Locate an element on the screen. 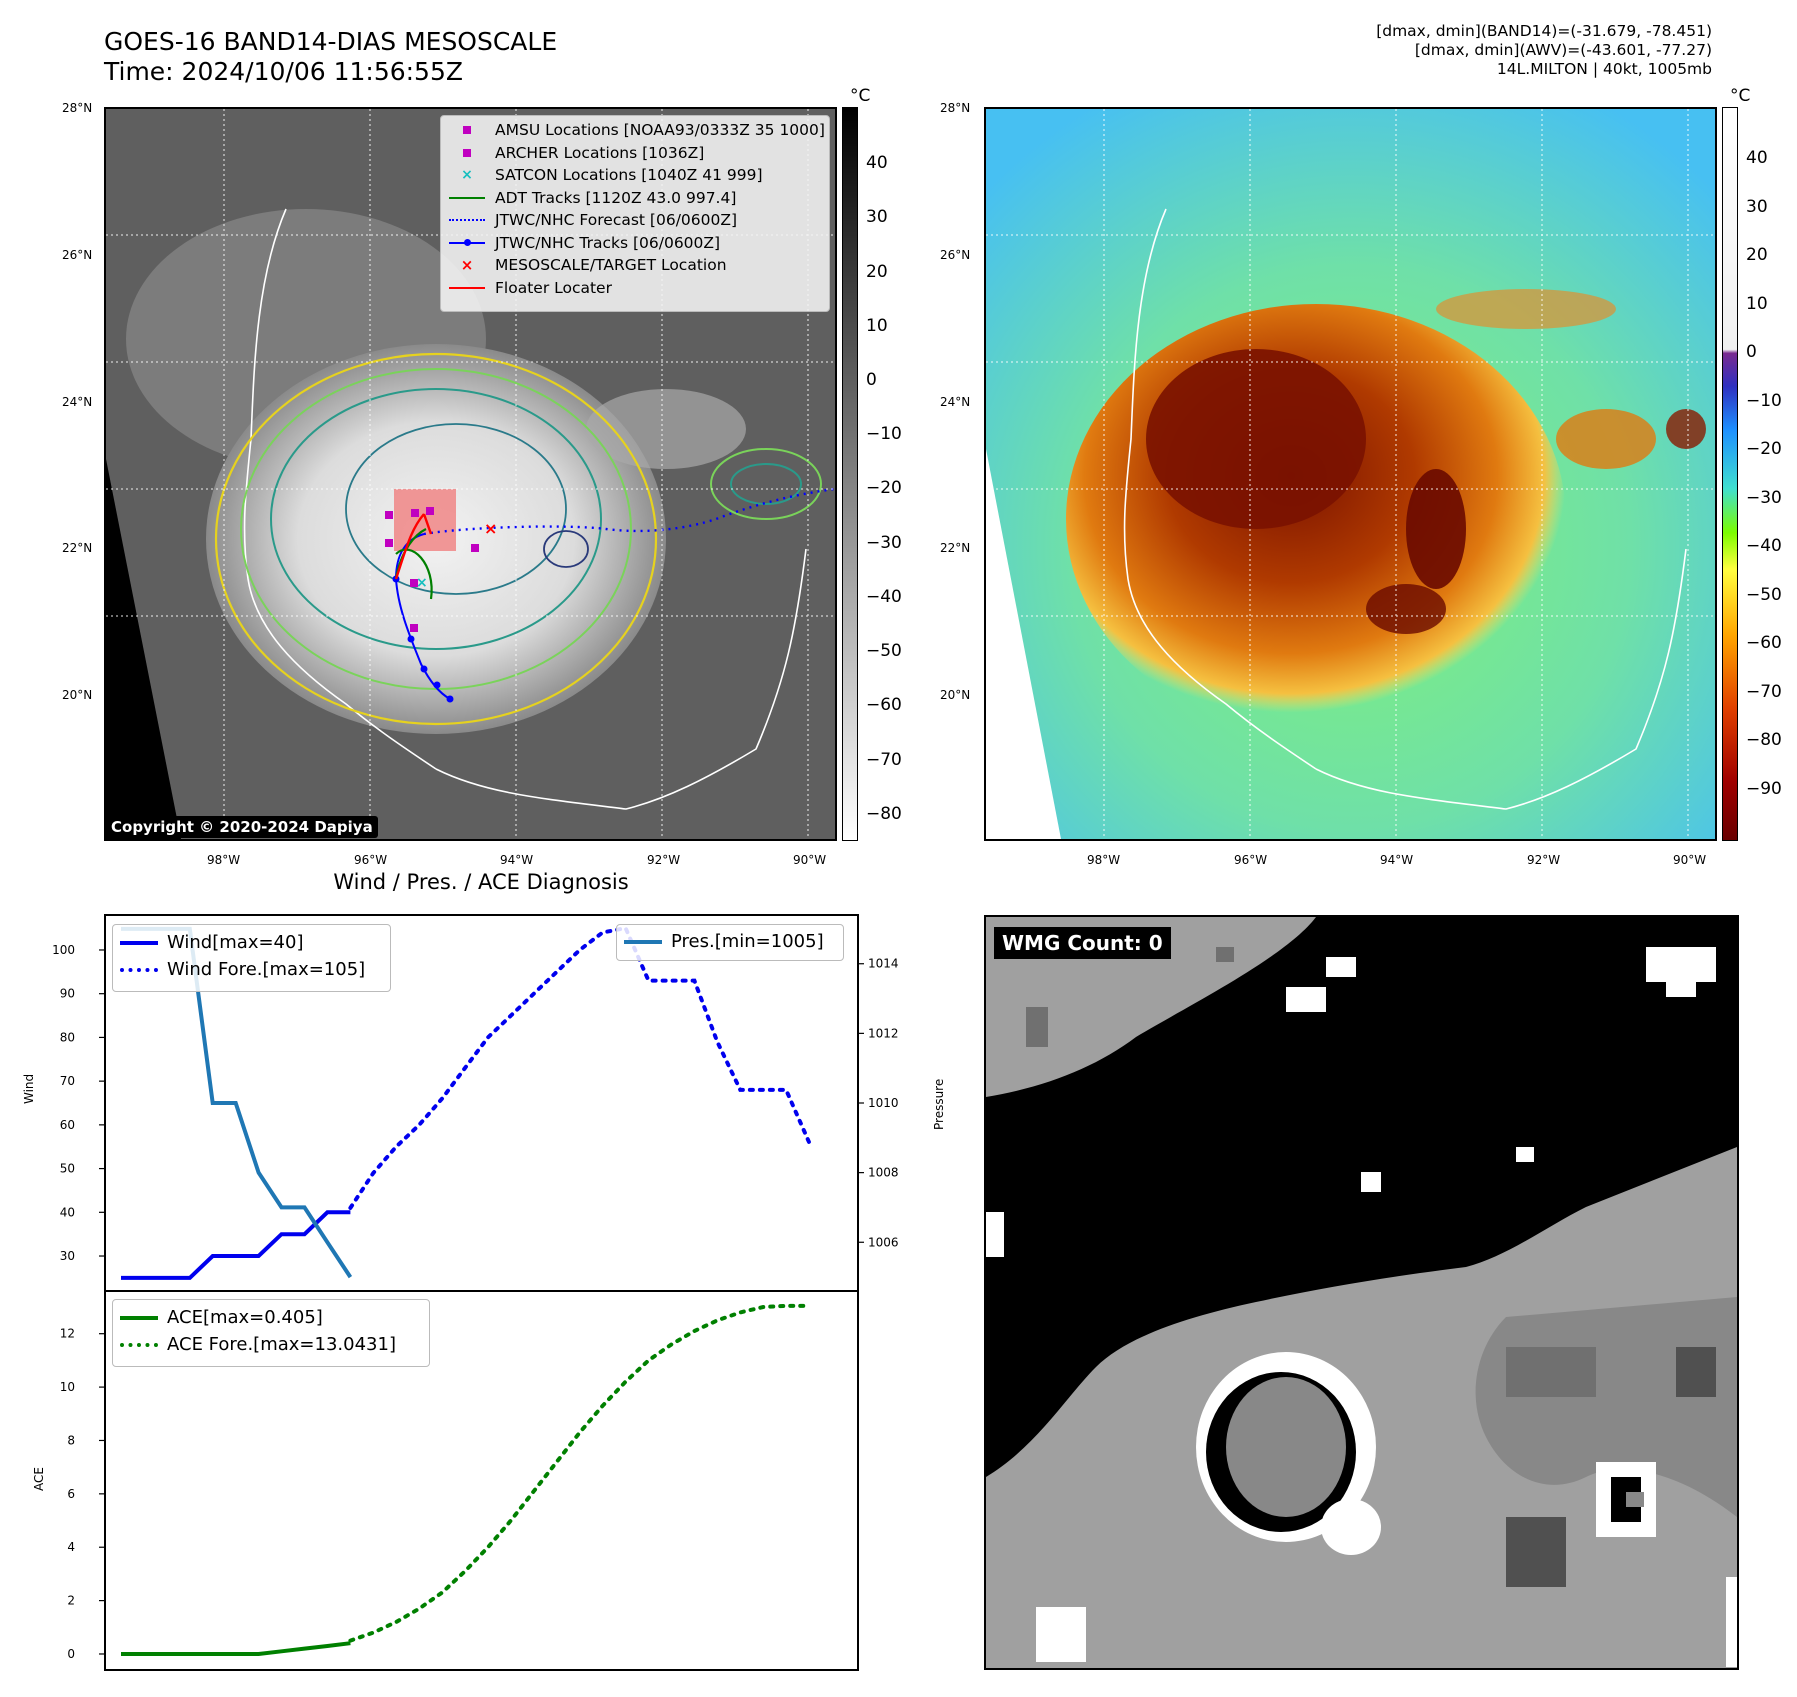 The image size is (1797, 1697). wind-y-tick-label: 70 is located at coordinates (67, 1081).